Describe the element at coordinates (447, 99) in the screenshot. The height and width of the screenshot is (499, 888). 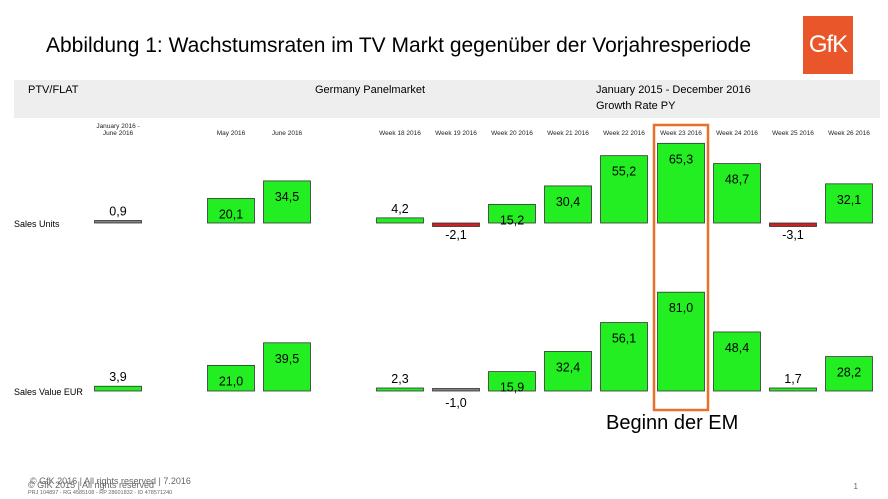
I see `header-band` at that location.